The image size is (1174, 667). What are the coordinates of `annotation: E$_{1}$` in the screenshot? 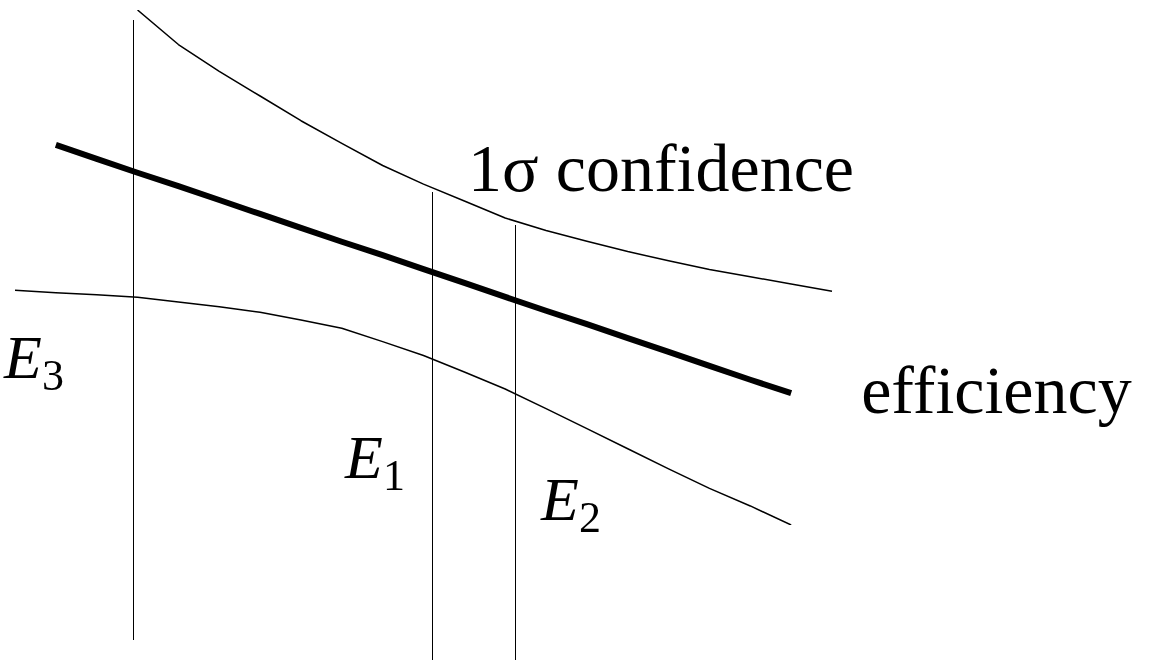 It's located at (375, 461).